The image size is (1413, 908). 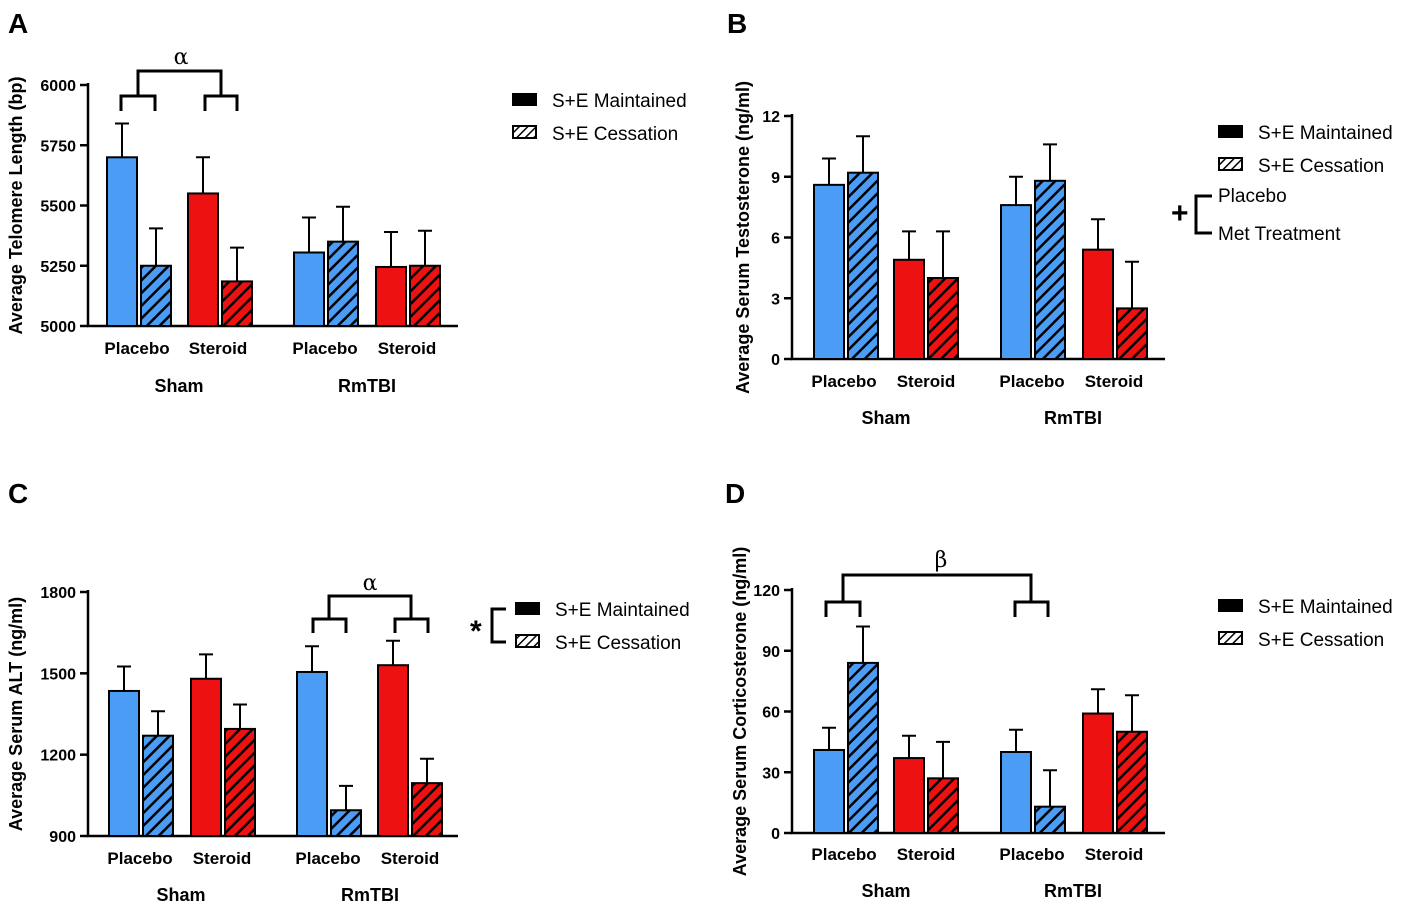 I want to click on panel-letter: A, so click(x=18, y=23).